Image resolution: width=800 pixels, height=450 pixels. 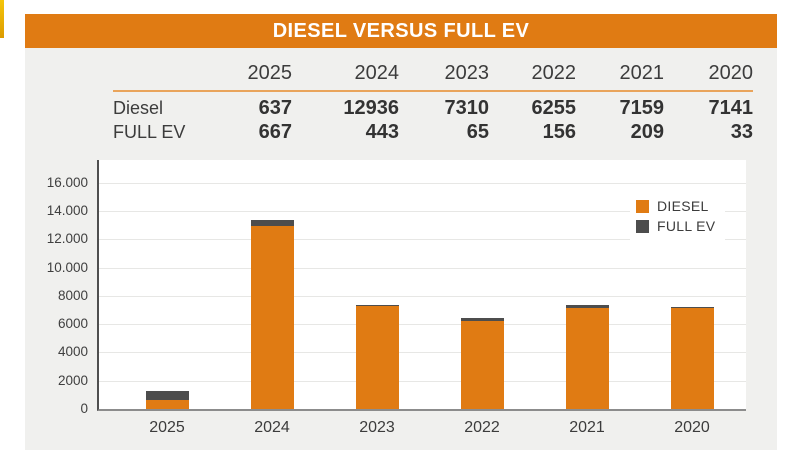 What do you see at coordinates (377, 357) in the screenshot?
I see `bar-diesel-2023` at bounding box center [377, 357].